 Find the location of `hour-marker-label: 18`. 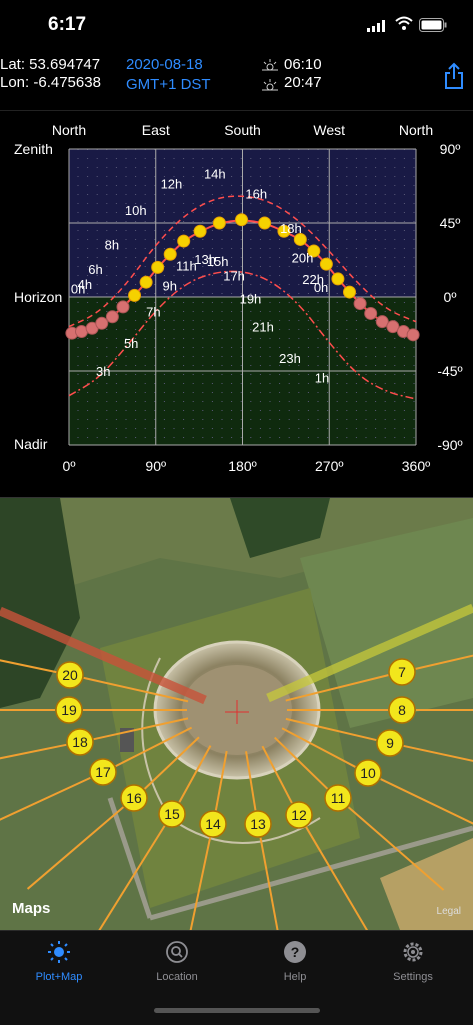

hour-marker-label: 18 is located at coordinates (80, 742).